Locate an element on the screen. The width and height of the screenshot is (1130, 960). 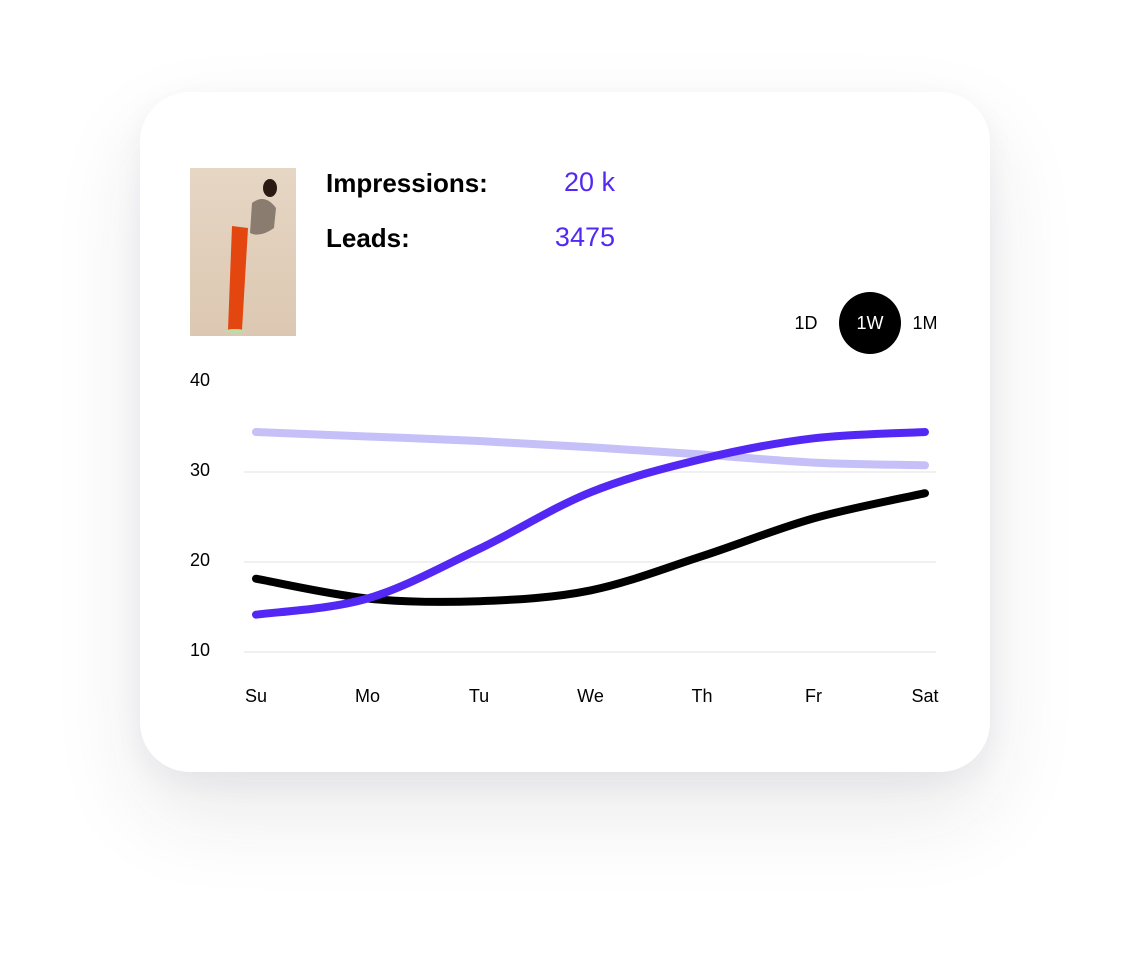
leads-label: Leads: is located at coordinates (368, 238).